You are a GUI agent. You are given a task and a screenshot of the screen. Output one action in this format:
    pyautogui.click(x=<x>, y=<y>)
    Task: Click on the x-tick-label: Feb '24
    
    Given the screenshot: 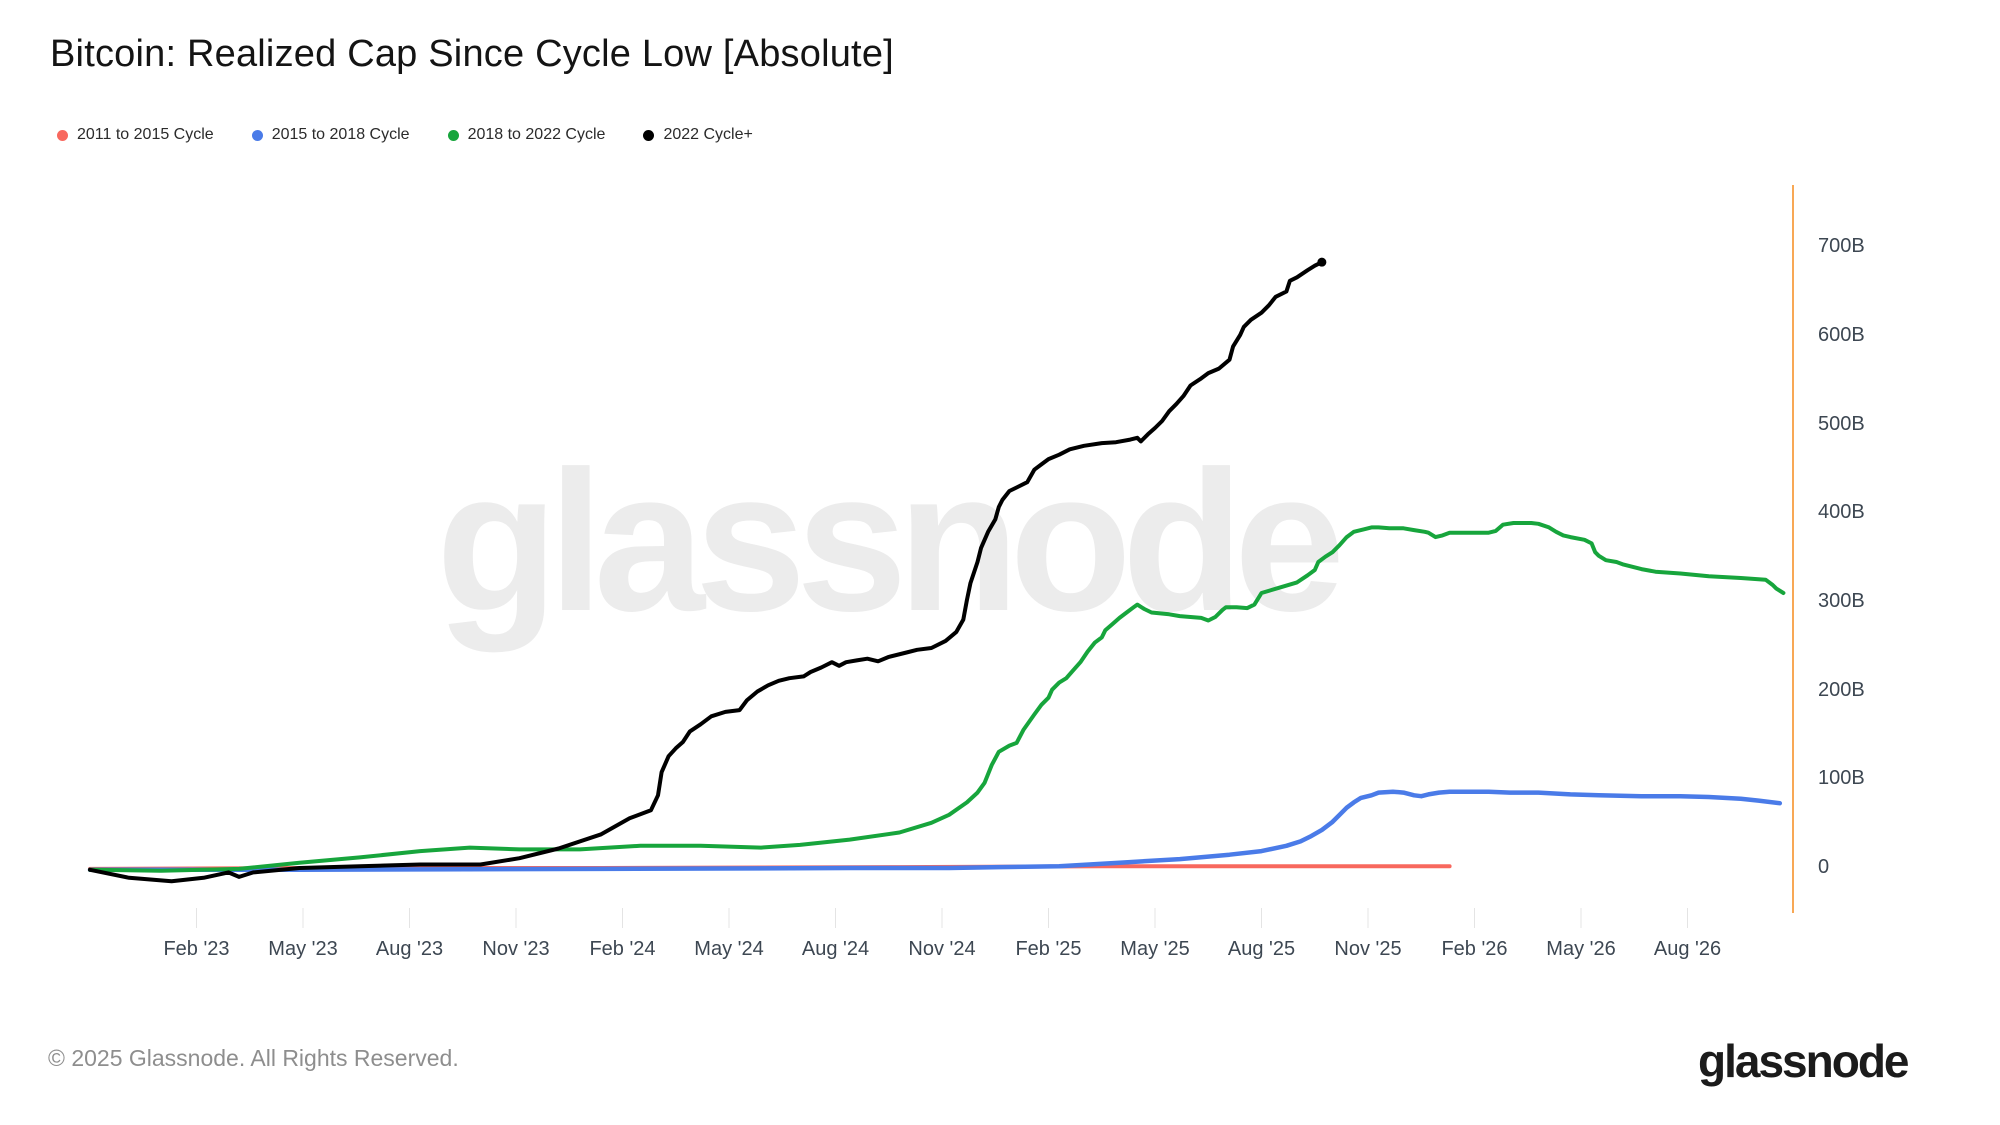 What is the action you would take?
    pyautogui.click(x=622, y=949)
    